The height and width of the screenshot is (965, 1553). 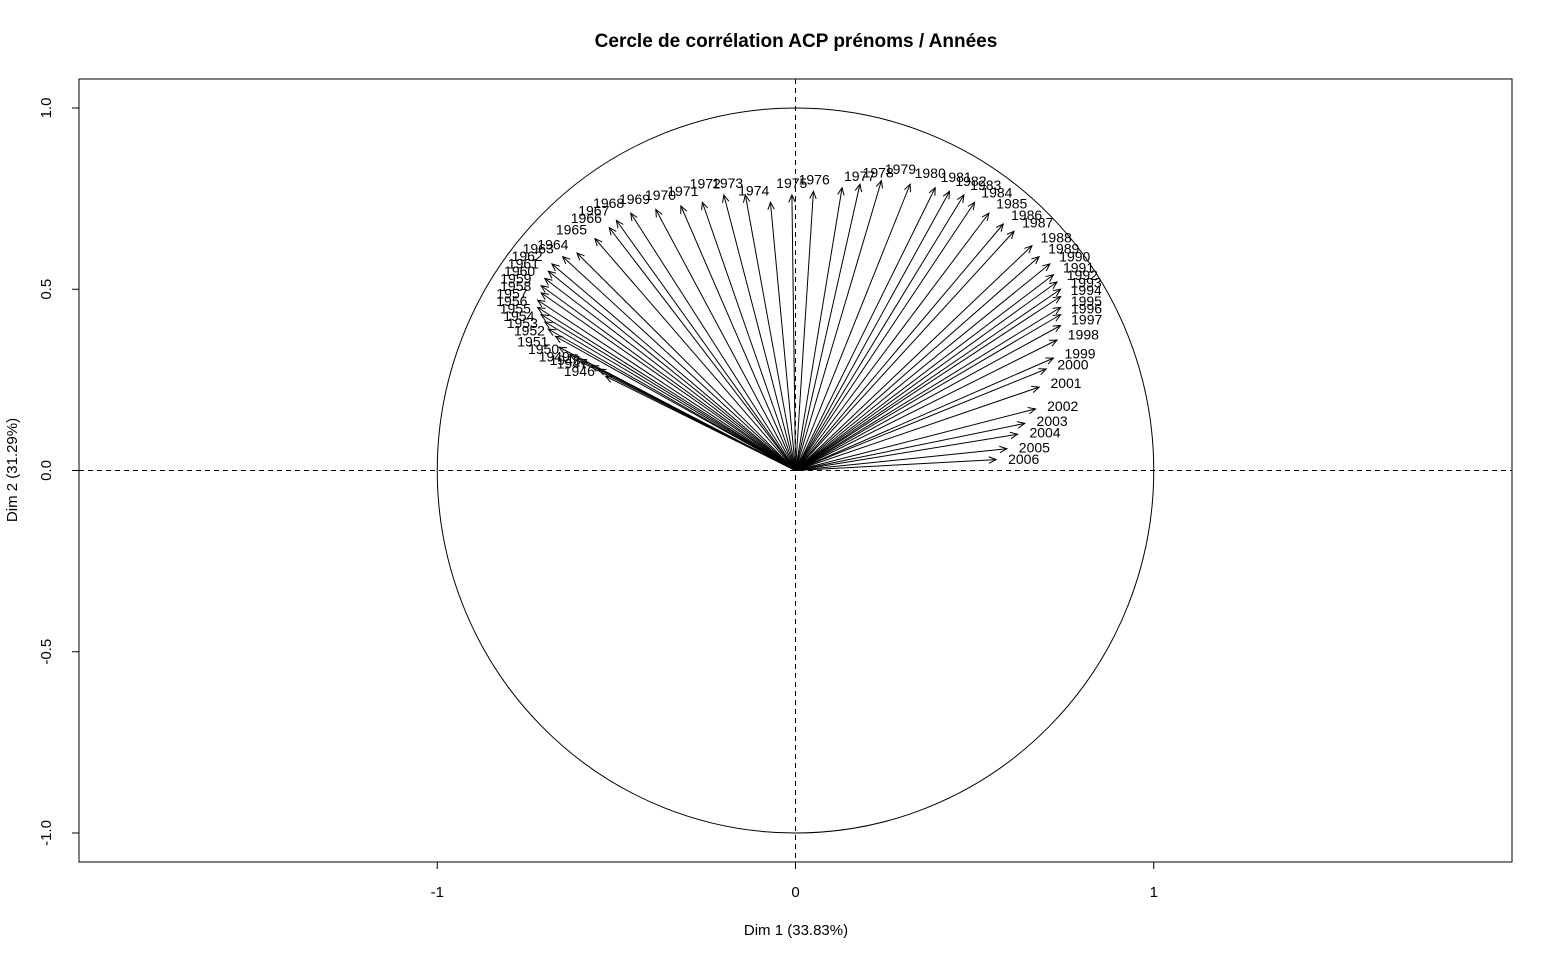 What do you see at coordinates (515, 308) in the screenshot?
I see `vector-label-1955: 1955` at bounding box center [515, 308].